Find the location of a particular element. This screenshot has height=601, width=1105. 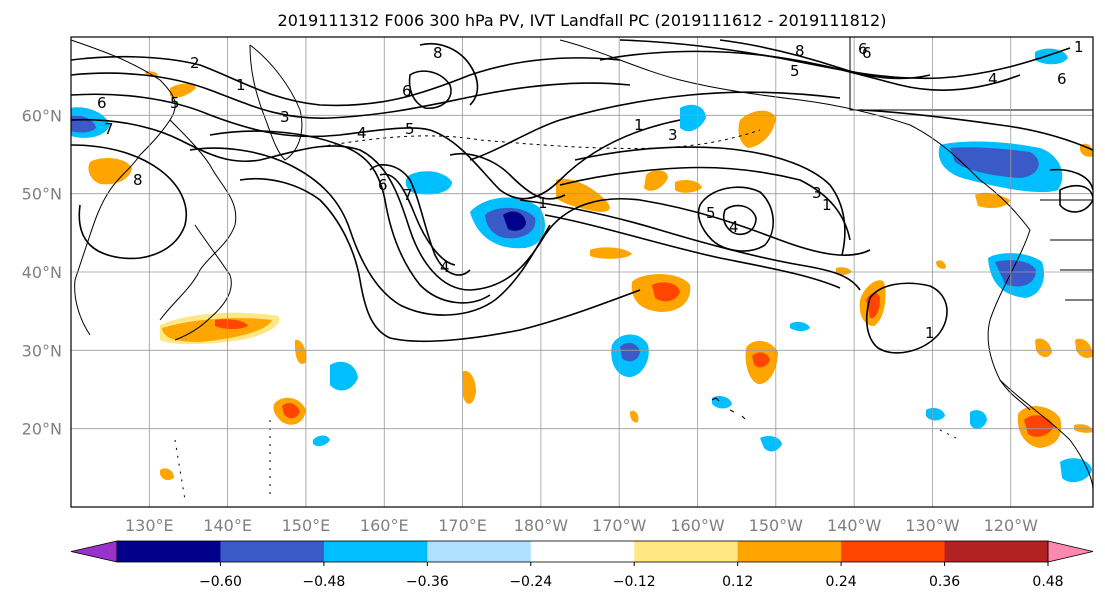

aleutian-islands is located at coordinates (530, 140).